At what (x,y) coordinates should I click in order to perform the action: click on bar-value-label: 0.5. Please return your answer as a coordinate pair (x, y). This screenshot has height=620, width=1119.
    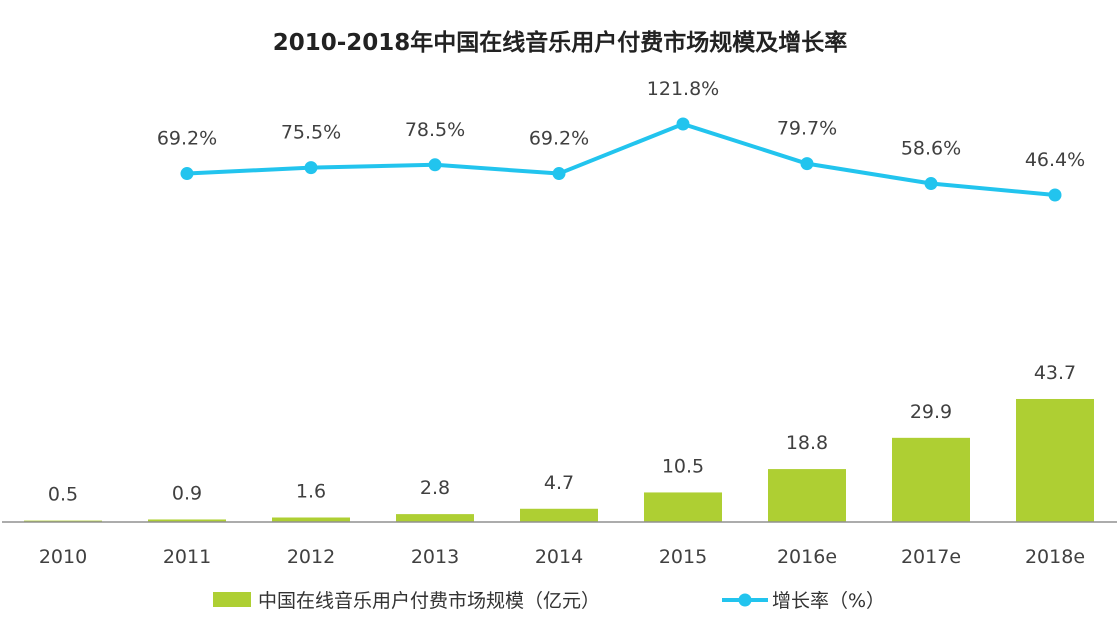
    Looking at the image, I should click on (63, 495).